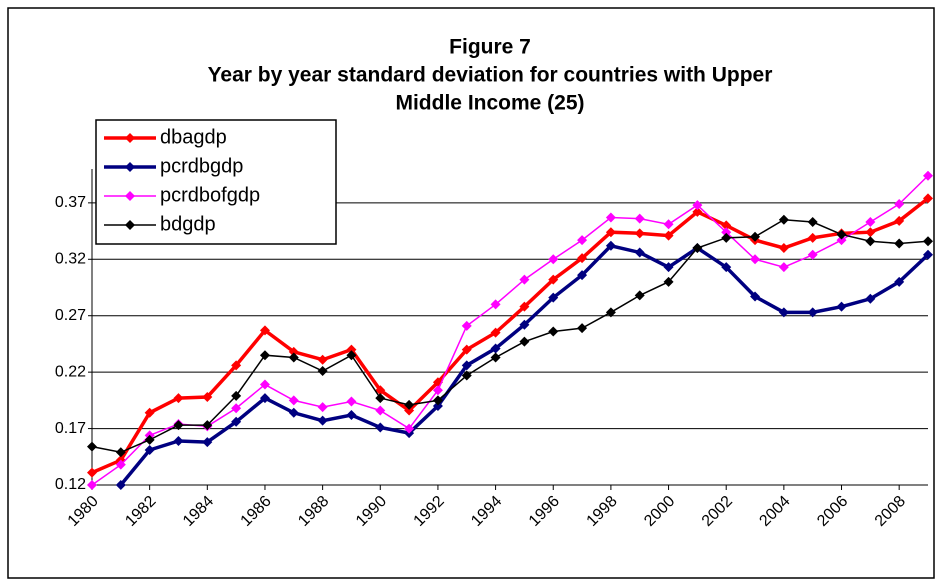 This screenshot has height=588, width=942. Describe the element at coordinates (70, 371) in the screenshot. I see `y-tick-label: 0.22` at that location.